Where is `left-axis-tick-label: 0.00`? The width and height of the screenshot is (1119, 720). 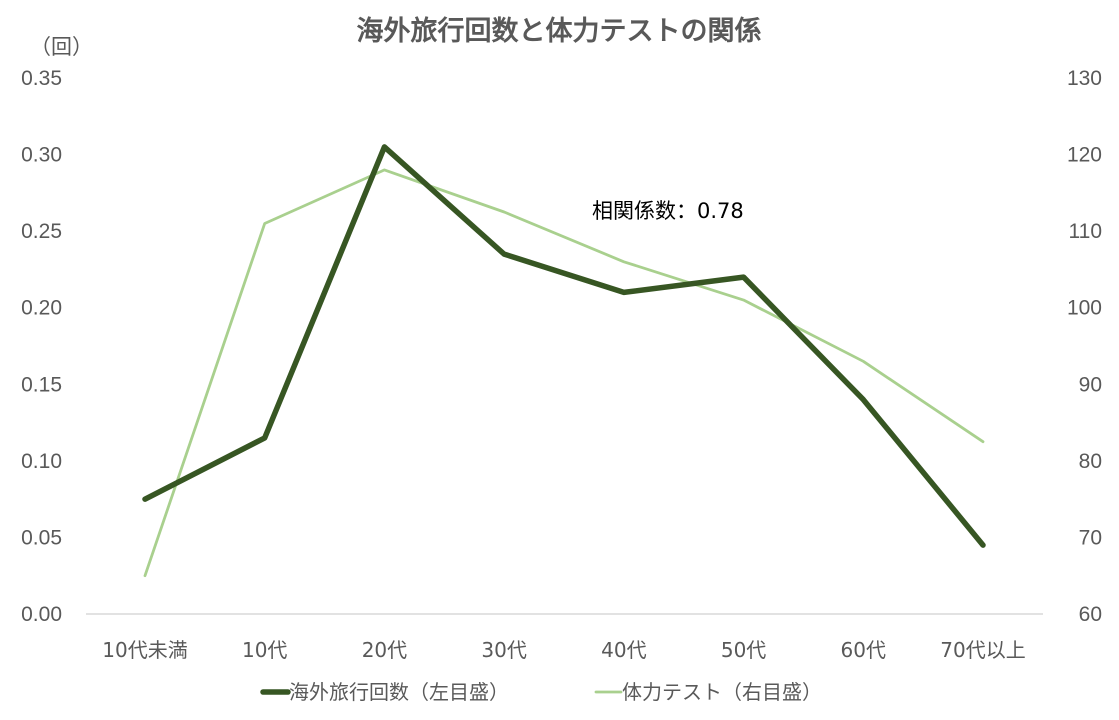 left-axis-tick-label: 0.00 is located at coordinates (41, 614).